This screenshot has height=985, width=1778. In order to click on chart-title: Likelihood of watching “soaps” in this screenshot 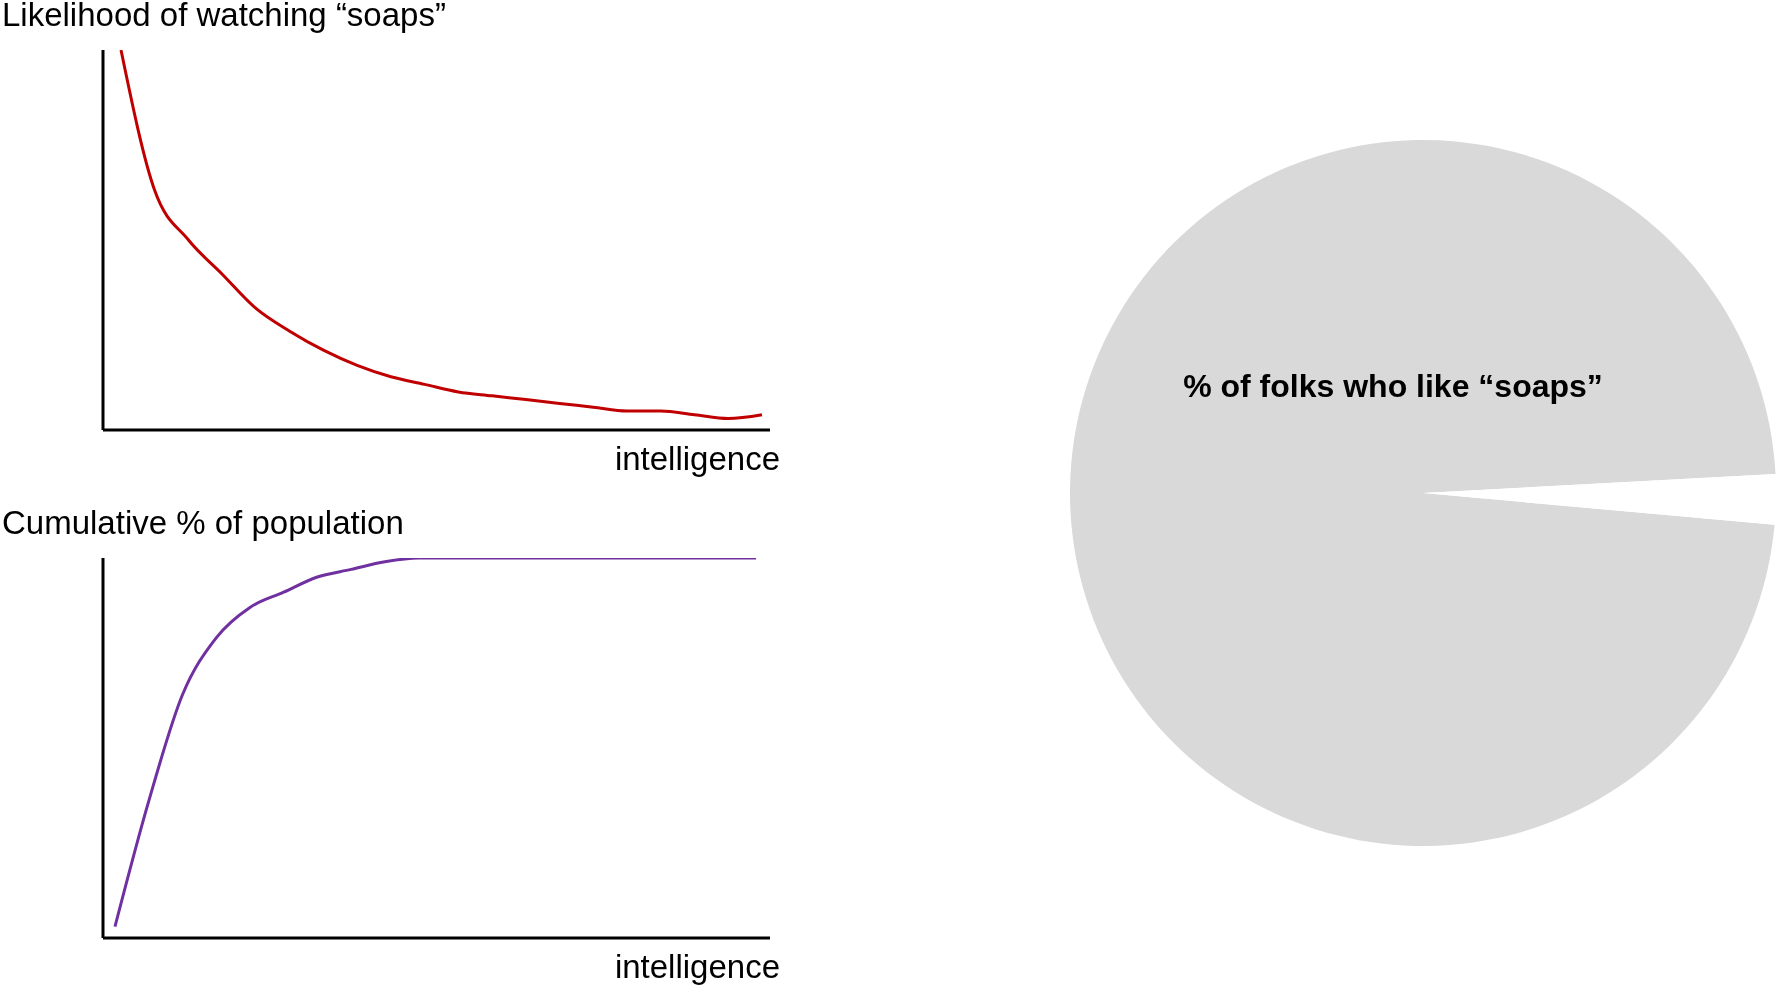, I will do `click(224, 17)`.